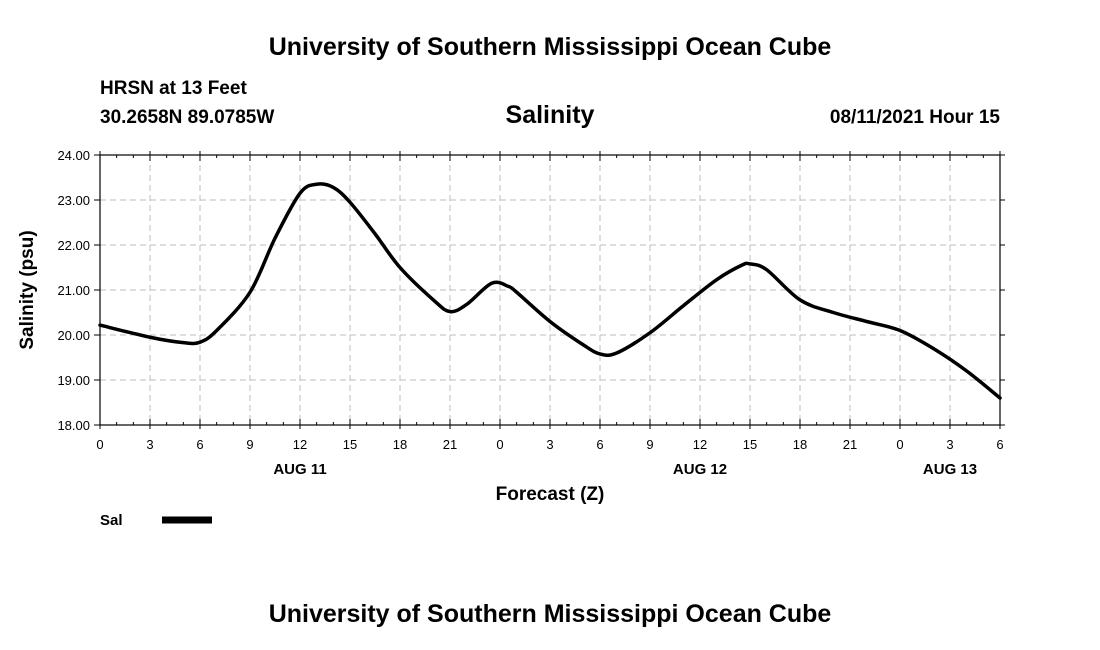  I want to click on y-tick-label: 22.00, so click(73, 245).